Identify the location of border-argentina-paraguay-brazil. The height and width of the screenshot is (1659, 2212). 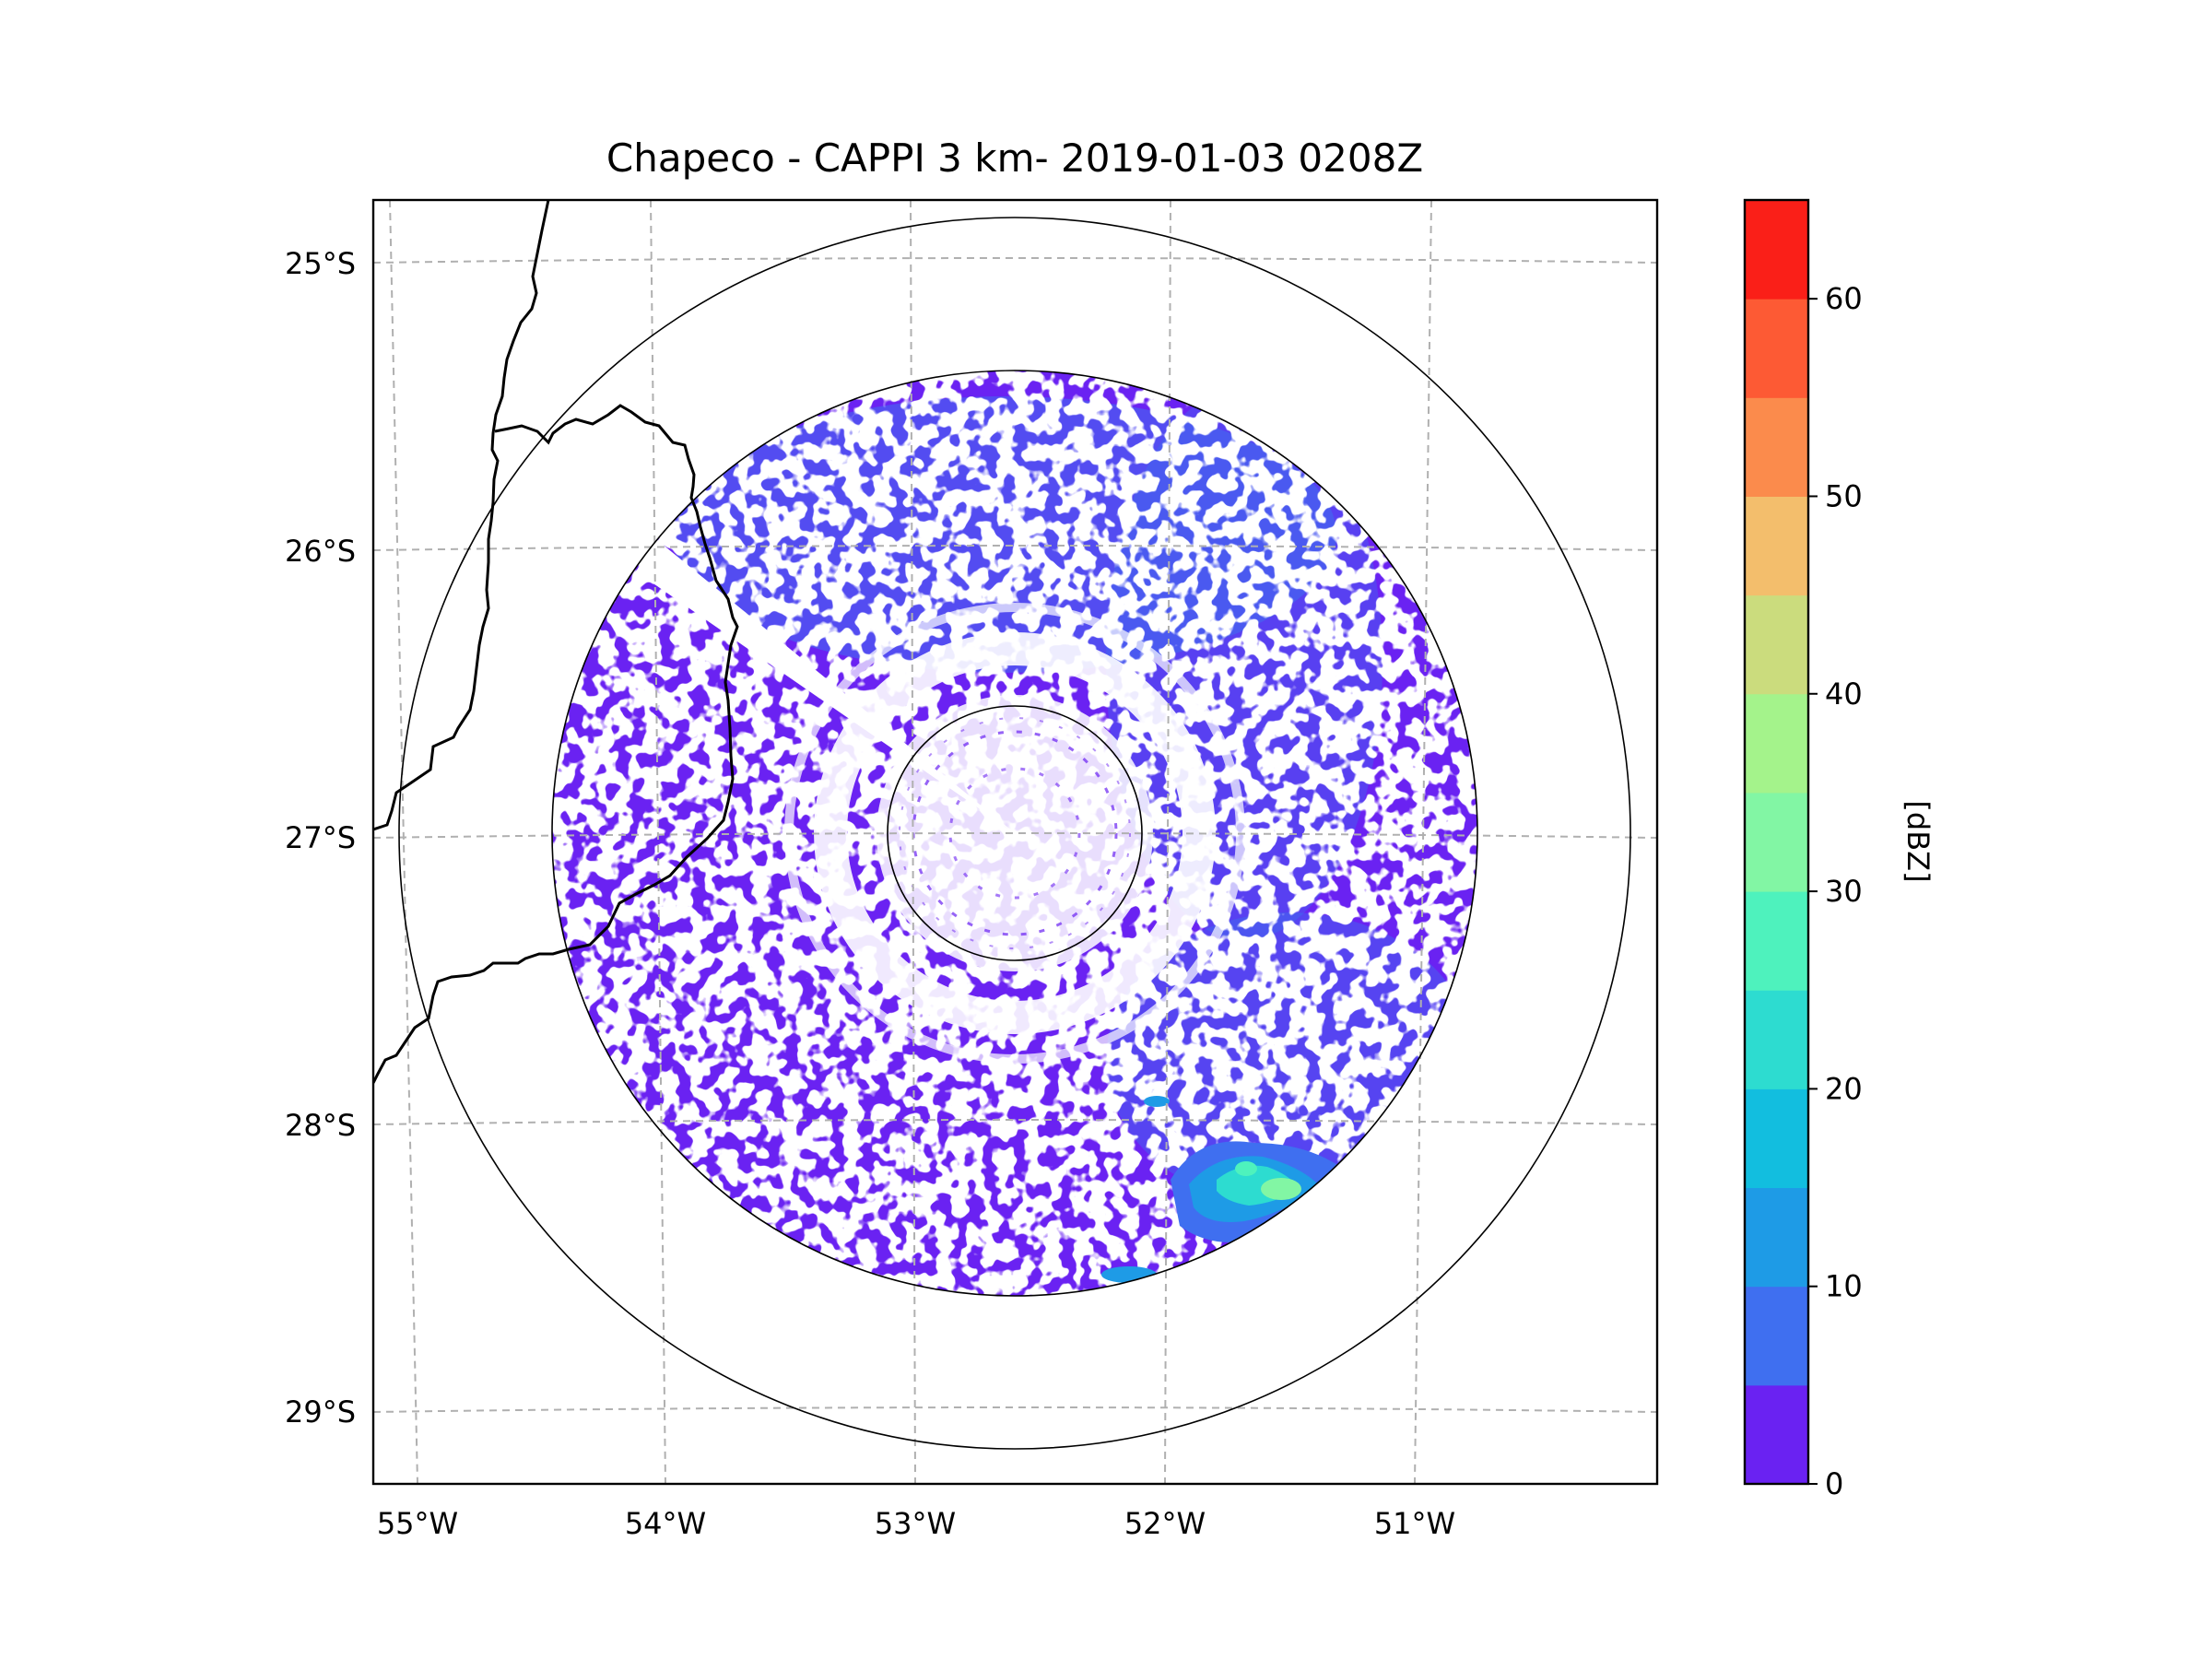
(461, 515).